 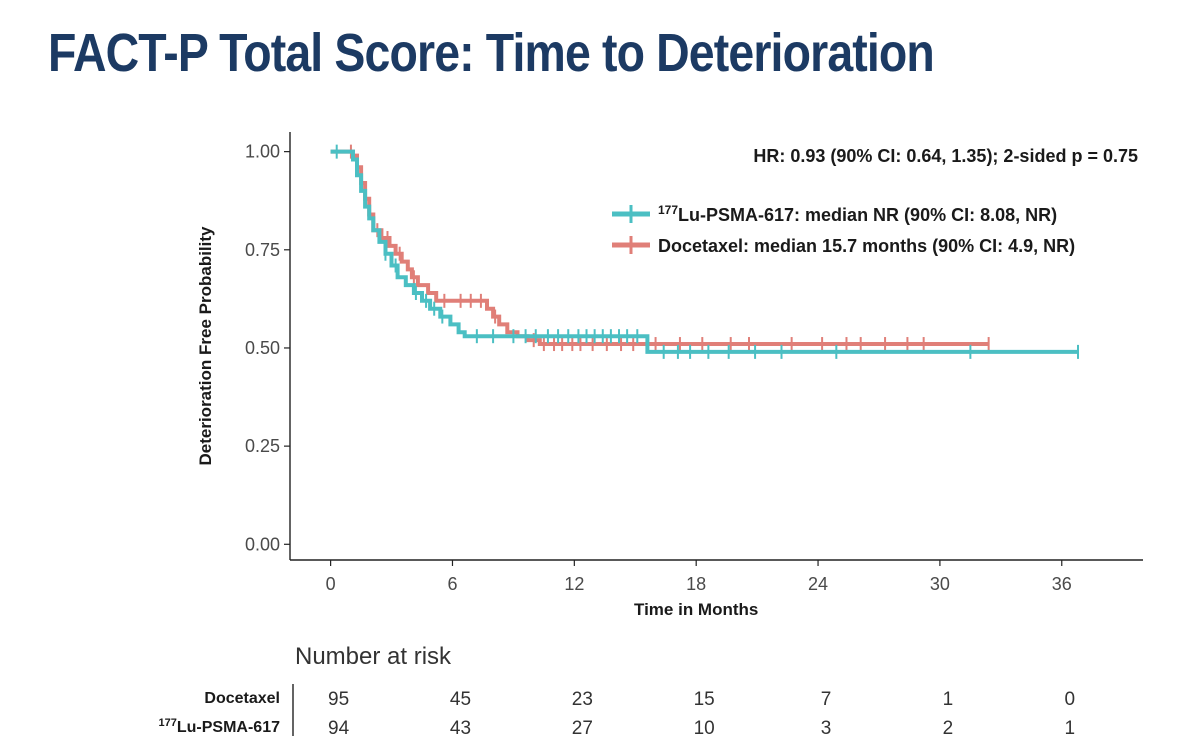 I want to click on y-tick-label: 0.50, so click(x=262, y=348).